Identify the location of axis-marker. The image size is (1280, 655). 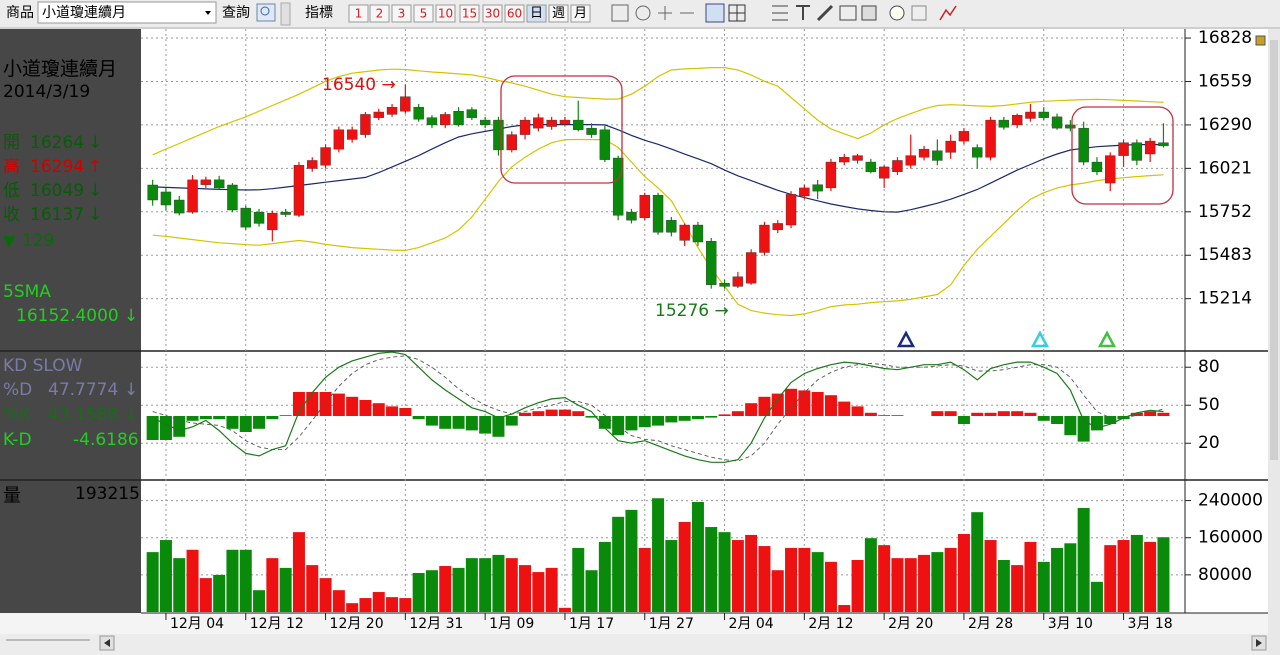
(1260, 40).